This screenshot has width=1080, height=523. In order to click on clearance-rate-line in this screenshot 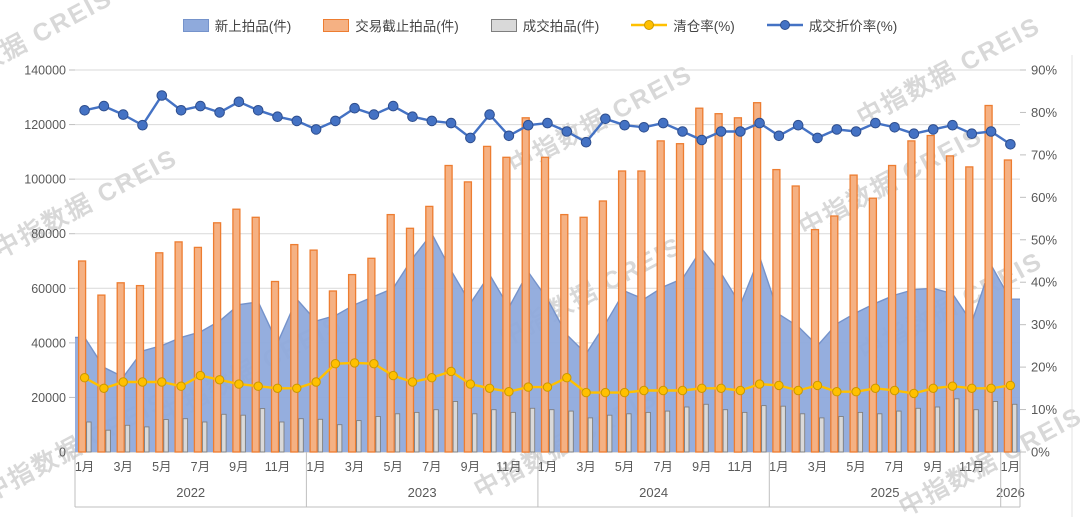, I will do `click(547, 378)`.